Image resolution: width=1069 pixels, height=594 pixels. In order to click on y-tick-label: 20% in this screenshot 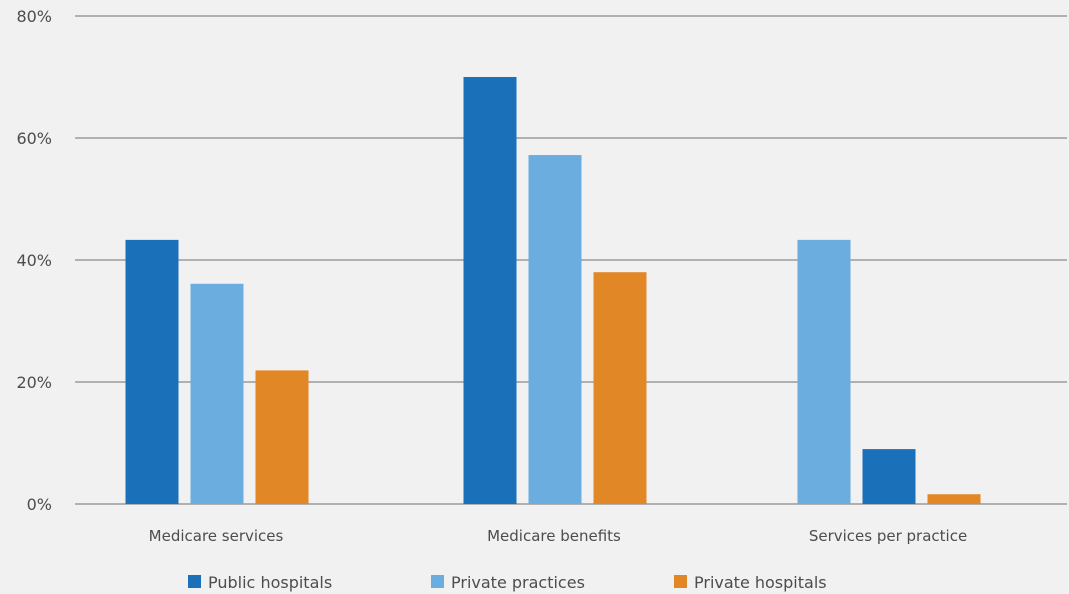, I will do `click(34, 382)`.